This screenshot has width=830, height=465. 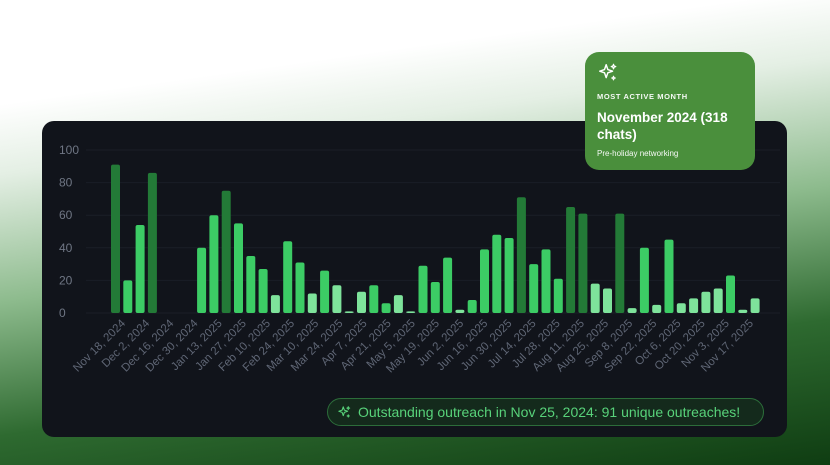 What do you see at coordinates (69, 150) in the screenshot?
I see `y-tick-label: 100` at bounding box center [69, 150].